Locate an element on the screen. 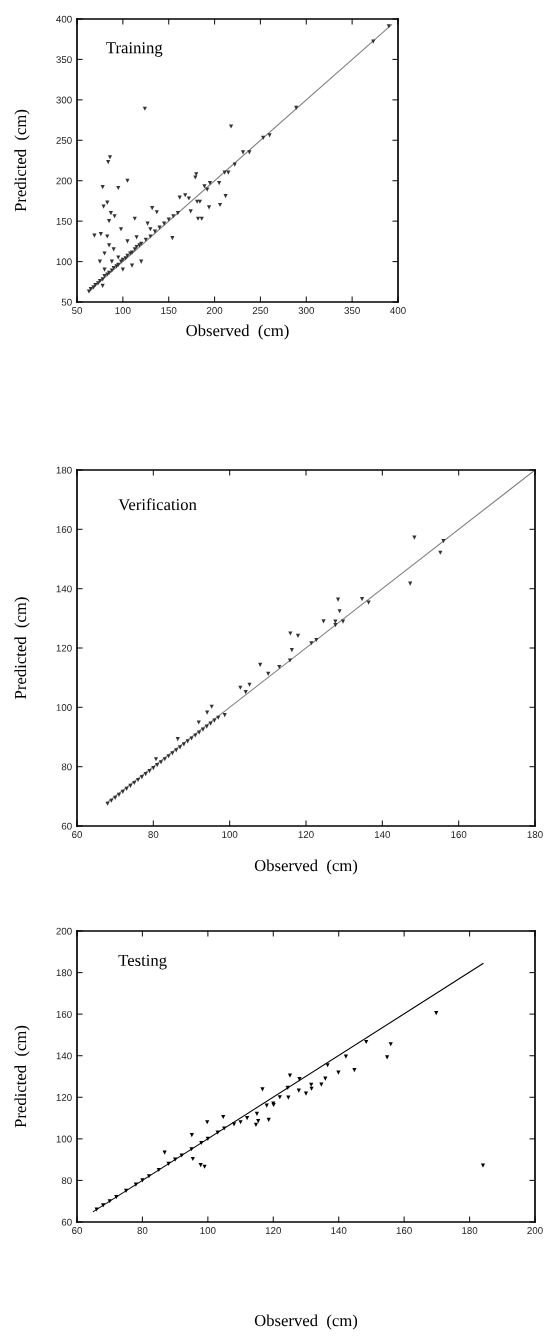 Image resolution: width=550 pixels, height=1343 pixels. y-tick-label: 150 is located at coordinates (64, 221).